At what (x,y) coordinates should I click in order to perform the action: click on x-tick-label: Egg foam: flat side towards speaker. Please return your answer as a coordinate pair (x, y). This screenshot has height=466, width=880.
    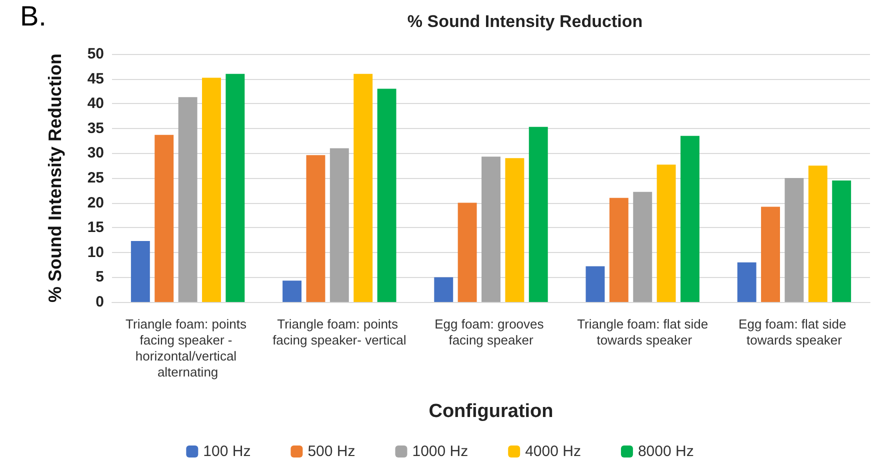
    Looking at the image, I should click on (794, 332).